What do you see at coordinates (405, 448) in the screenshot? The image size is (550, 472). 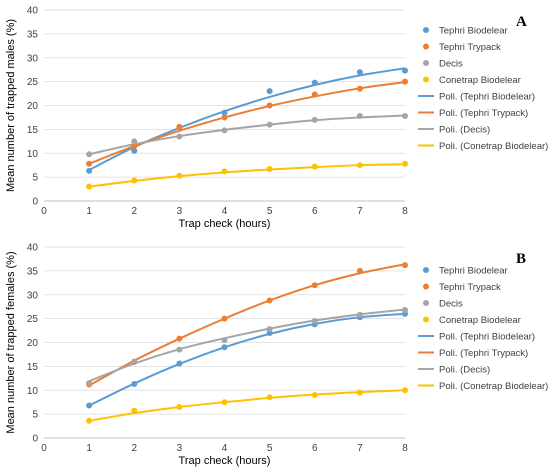 I see `x-tick-label: 8` at bounding box center [405, 448].